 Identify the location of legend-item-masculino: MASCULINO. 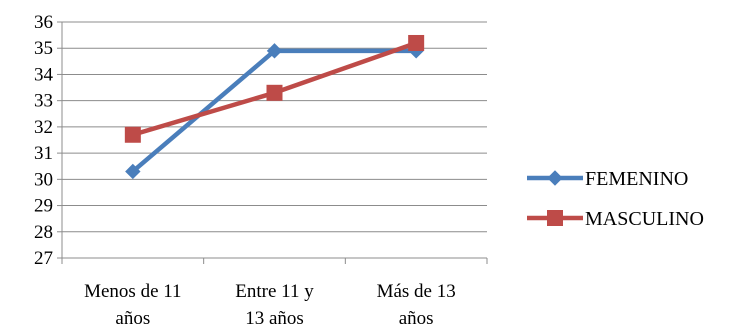
(615, 219).